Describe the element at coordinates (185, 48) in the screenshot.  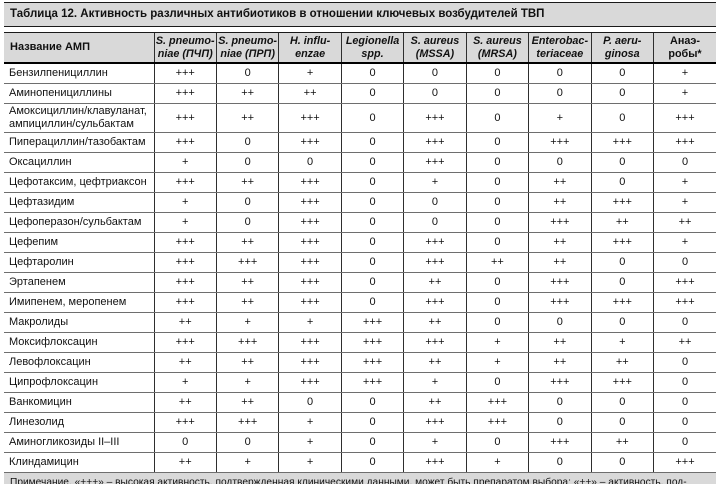
I see `column-header-pathogen-1: S. pneumo- niae (ПЧП)` at that location.